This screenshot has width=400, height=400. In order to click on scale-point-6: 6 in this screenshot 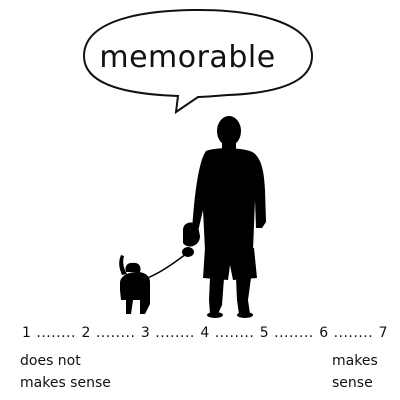, I will do `click(324, 333)`.